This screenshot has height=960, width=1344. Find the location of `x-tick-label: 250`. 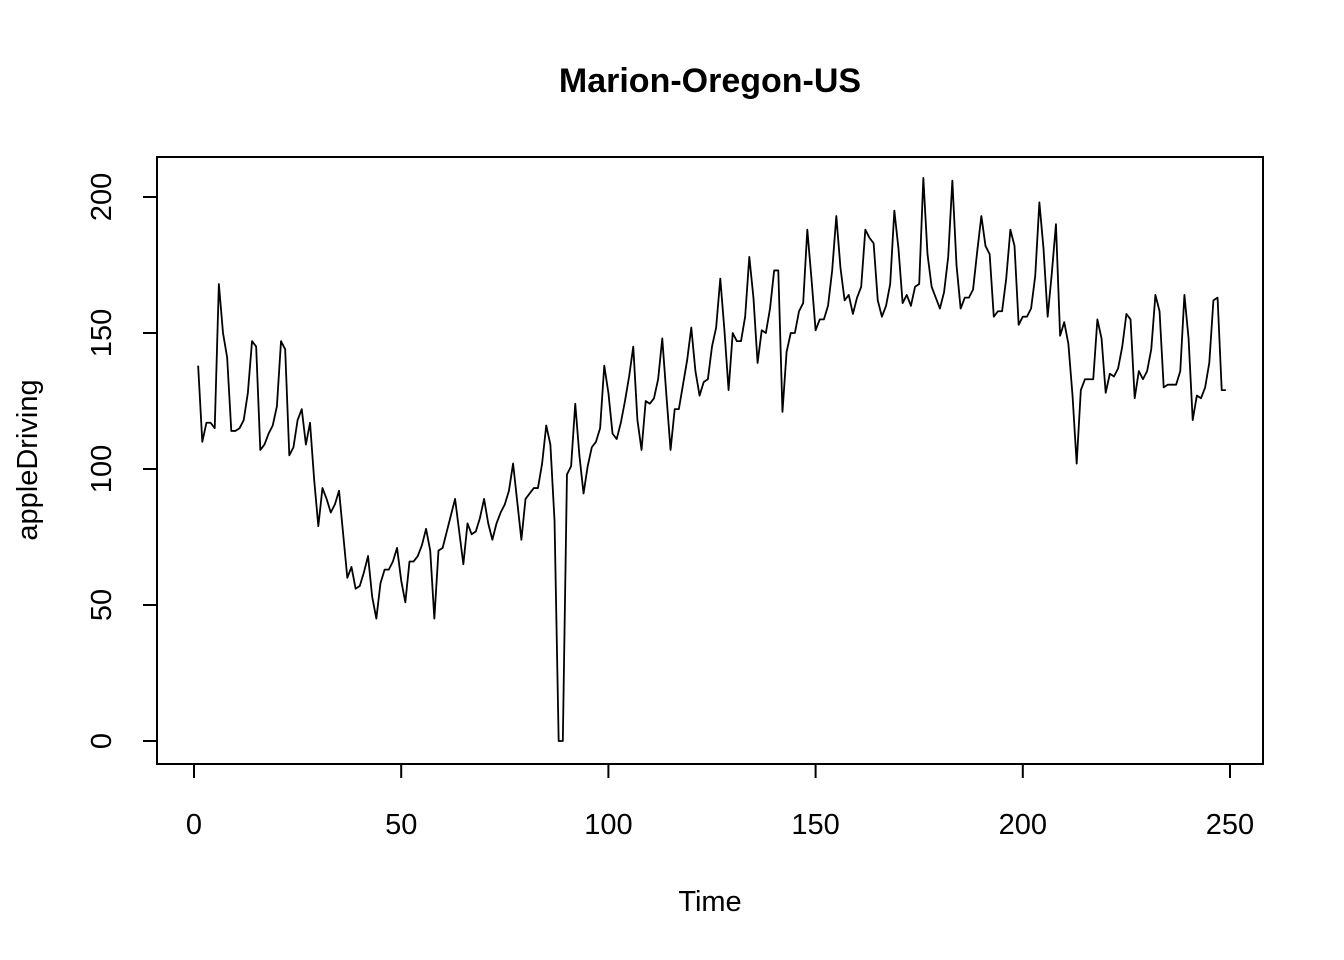

x-tick-label: 250 is located at coordinates (1230, 825).